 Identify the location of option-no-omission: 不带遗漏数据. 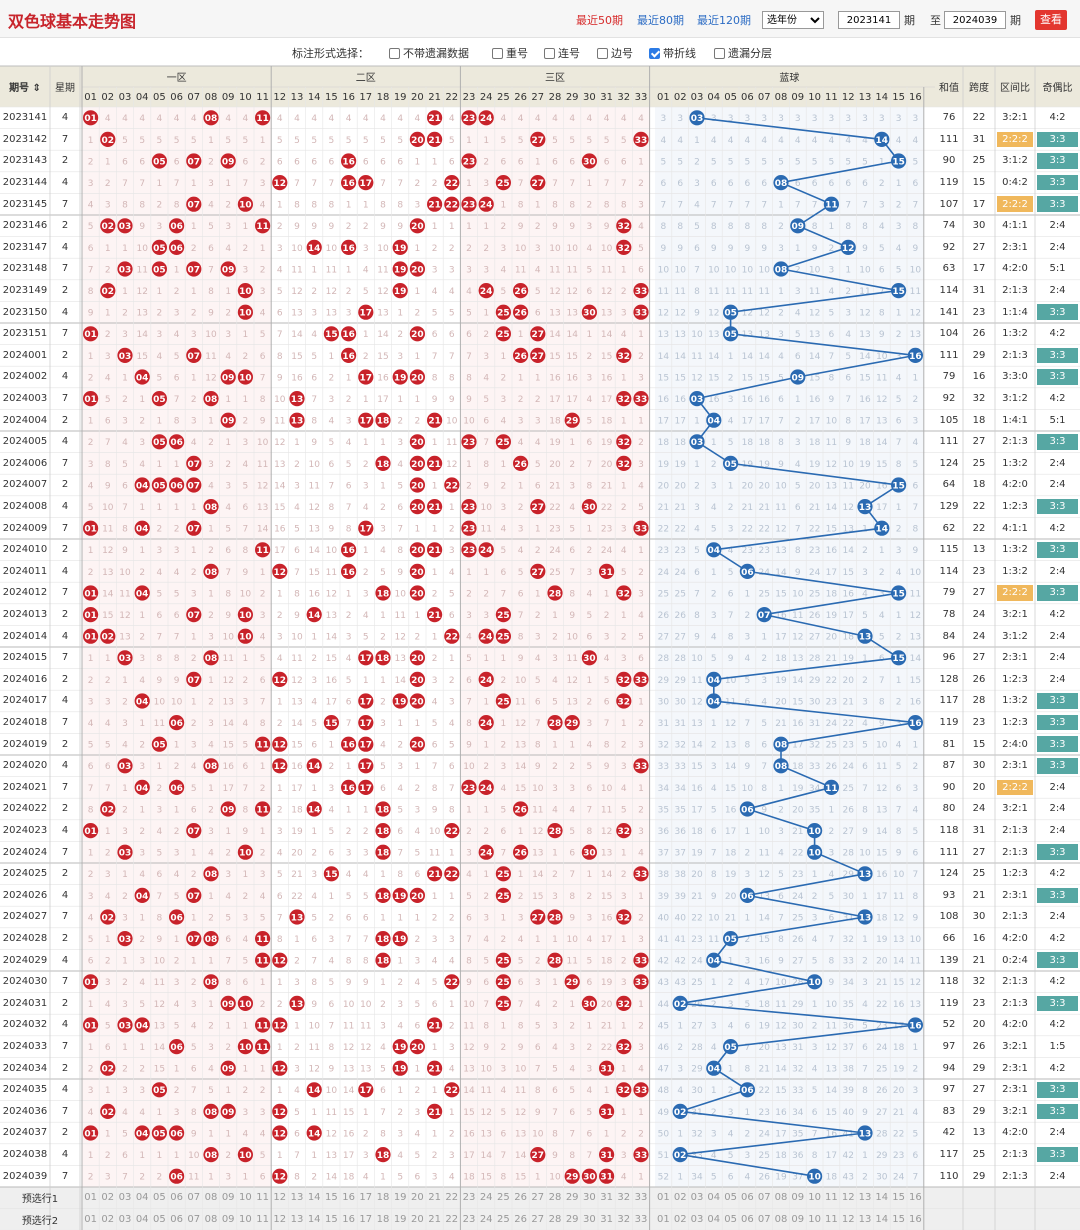
(429, 53).